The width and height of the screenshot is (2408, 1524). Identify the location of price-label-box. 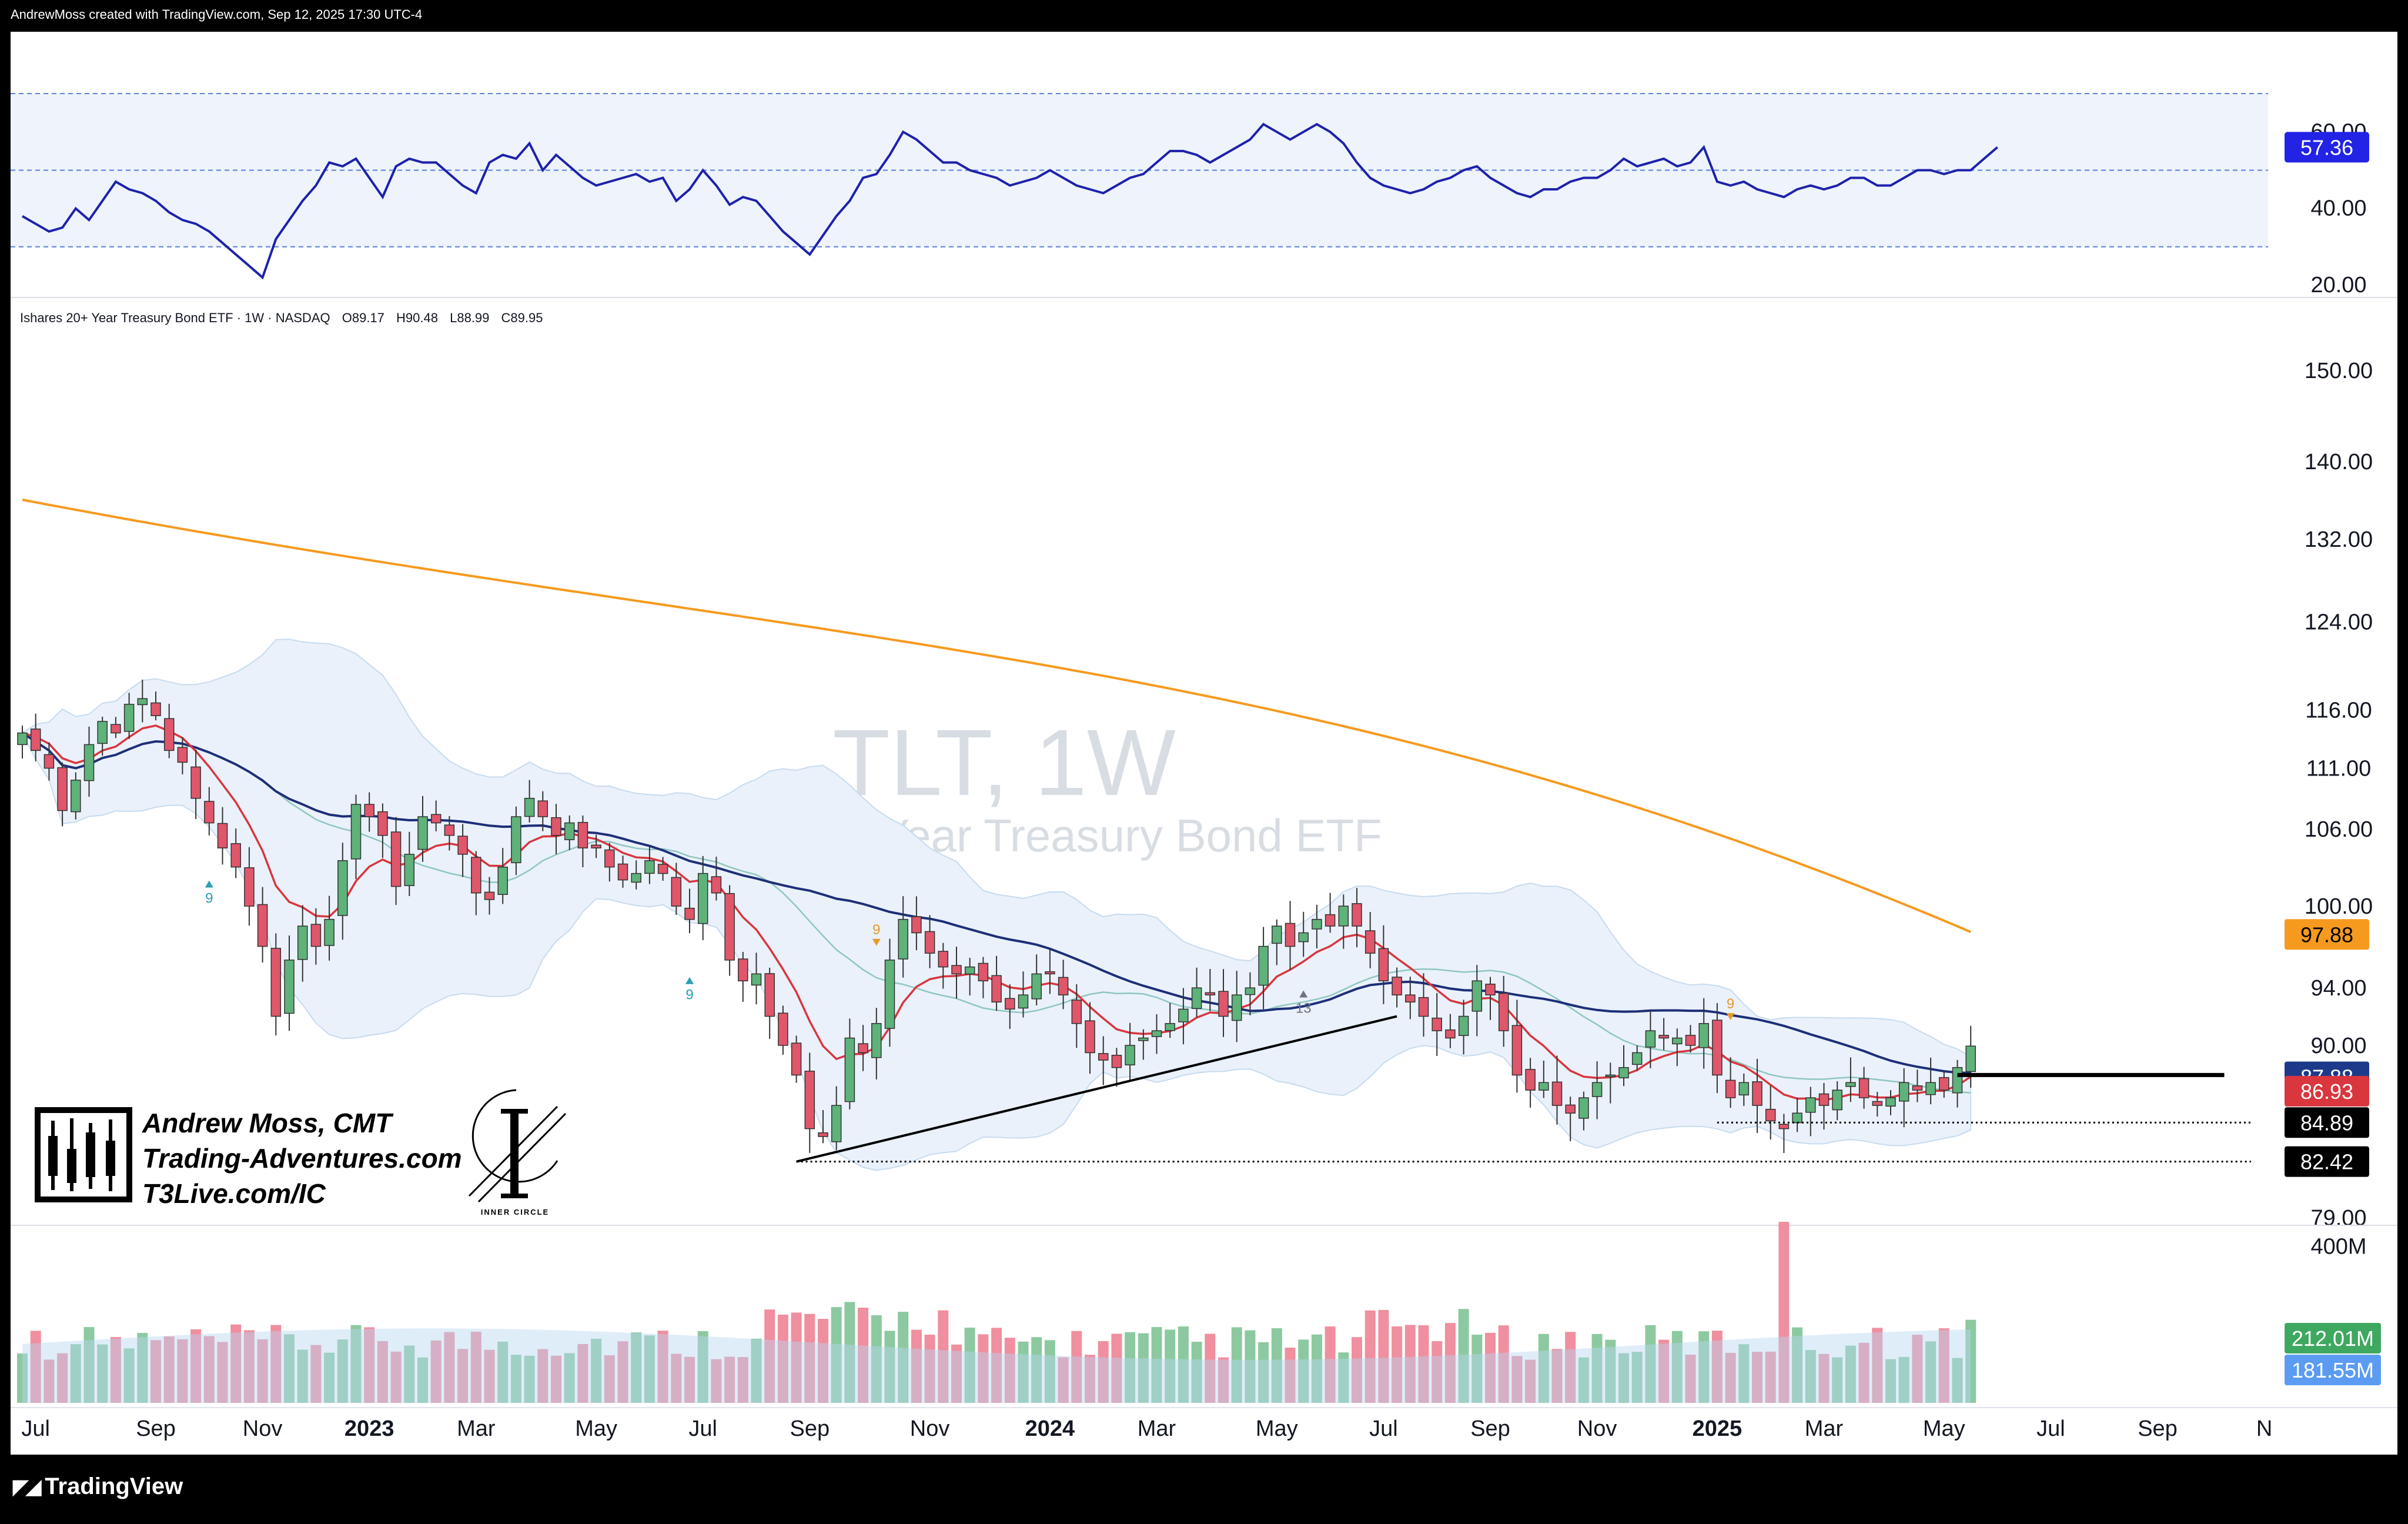
(2327, 1091).